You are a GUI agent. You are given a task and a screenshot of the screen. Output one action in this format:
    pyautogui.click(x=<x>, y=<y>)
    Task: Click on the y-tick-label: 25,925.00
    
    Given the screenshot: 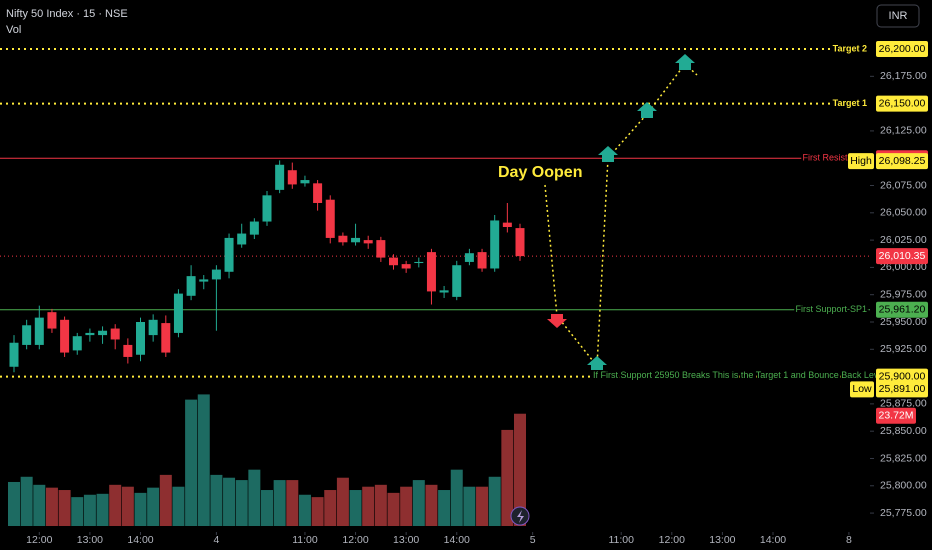 What is the action you would take?
    pyautogui.click(x=903, y=349)
    